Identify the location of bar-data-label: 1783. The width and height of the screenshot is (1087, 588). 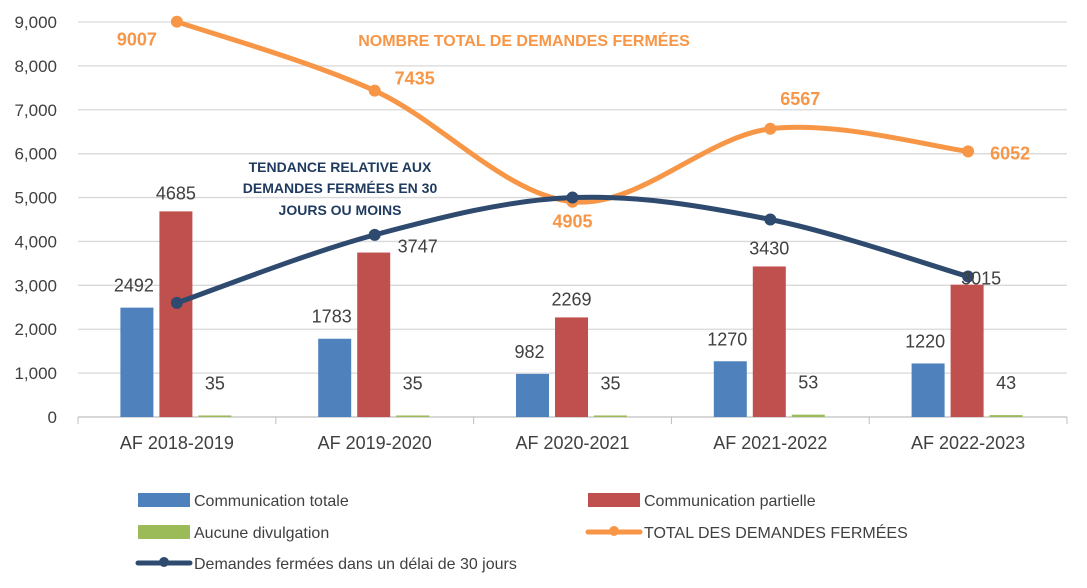
(332, 317).